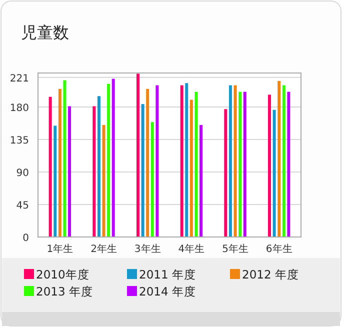  I want to click on y-tick-label: 135, so click(19, 140).